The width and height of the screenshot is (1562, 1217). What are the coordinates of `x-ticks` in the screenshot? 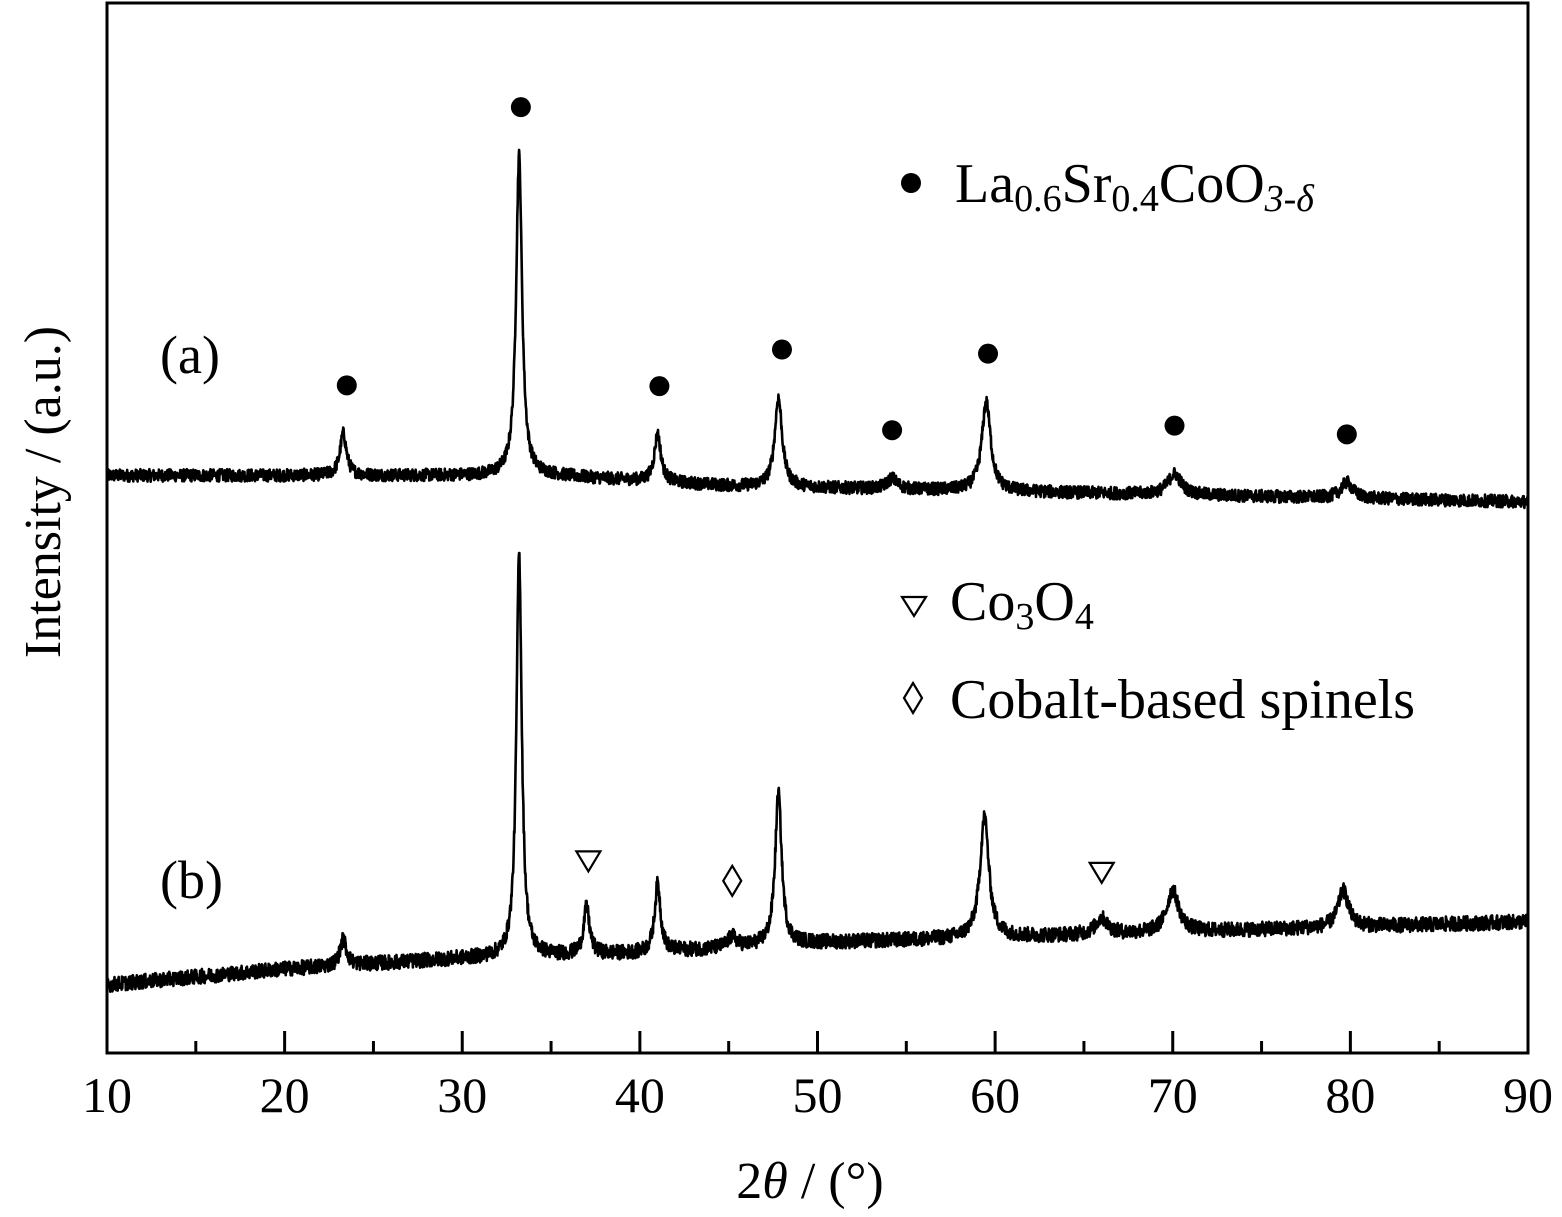 It's located at (817, 1042).